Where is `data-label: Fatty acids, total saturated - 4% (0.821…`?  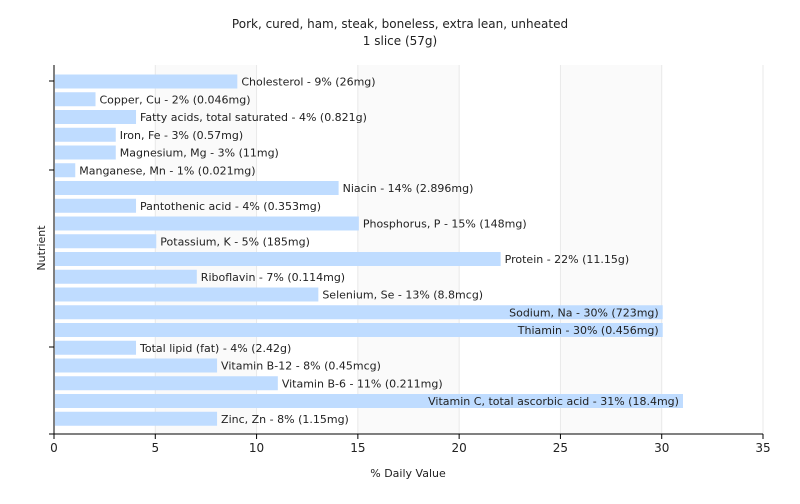
data-label: Fatty acids, total saturated - 4% (0.821… is located at coordinates (253, 117).